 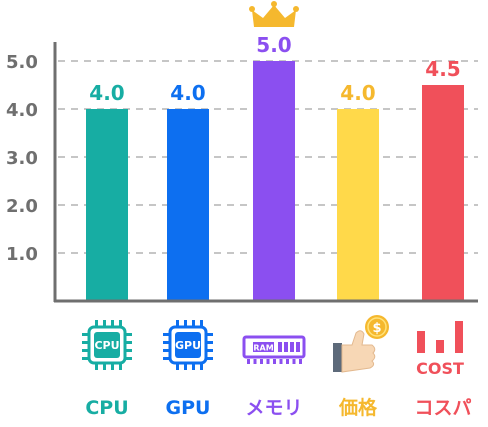 I want to click on hand, so click(x=358, y=351).